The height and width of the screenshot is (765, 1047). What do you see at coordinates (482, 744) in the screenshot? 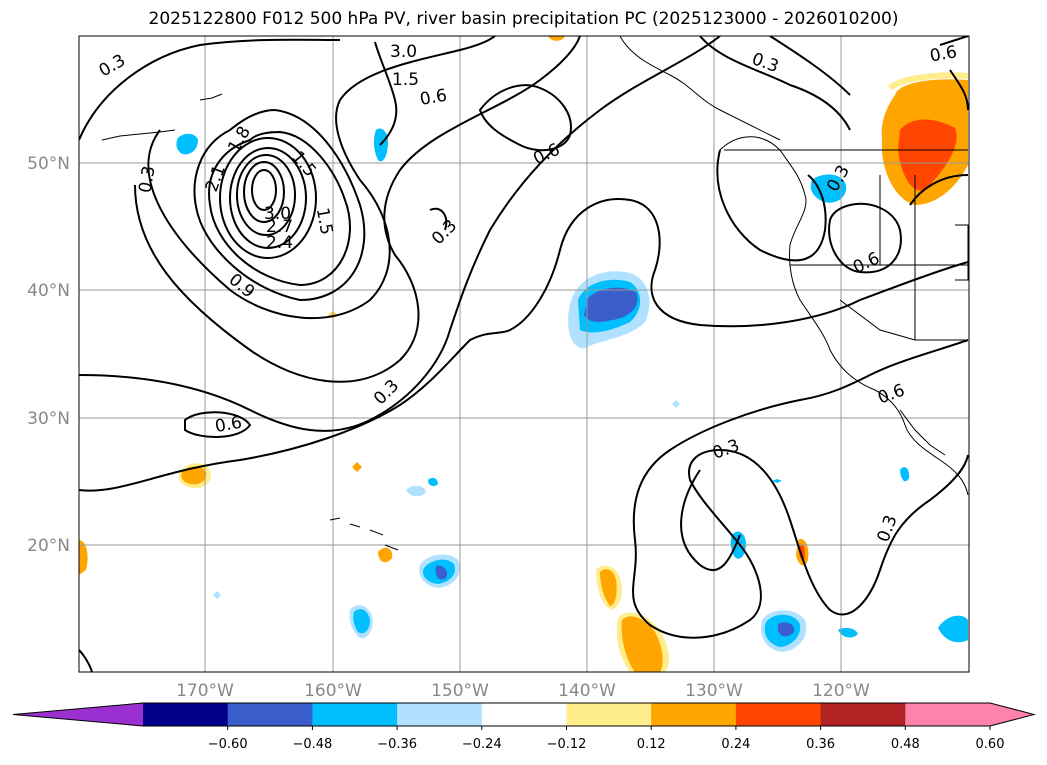
I see `colorbar-tick-label: −0.24` at bounding box center [482, 744].